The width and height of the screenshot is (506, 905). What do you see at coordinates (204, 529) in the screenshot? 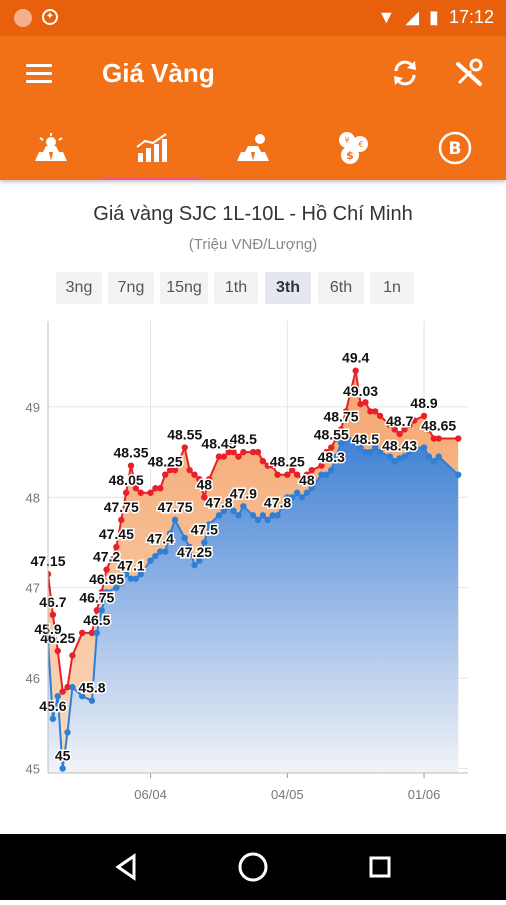
I see `buy-data-label: 47.5` at bounding box center [204, 529].